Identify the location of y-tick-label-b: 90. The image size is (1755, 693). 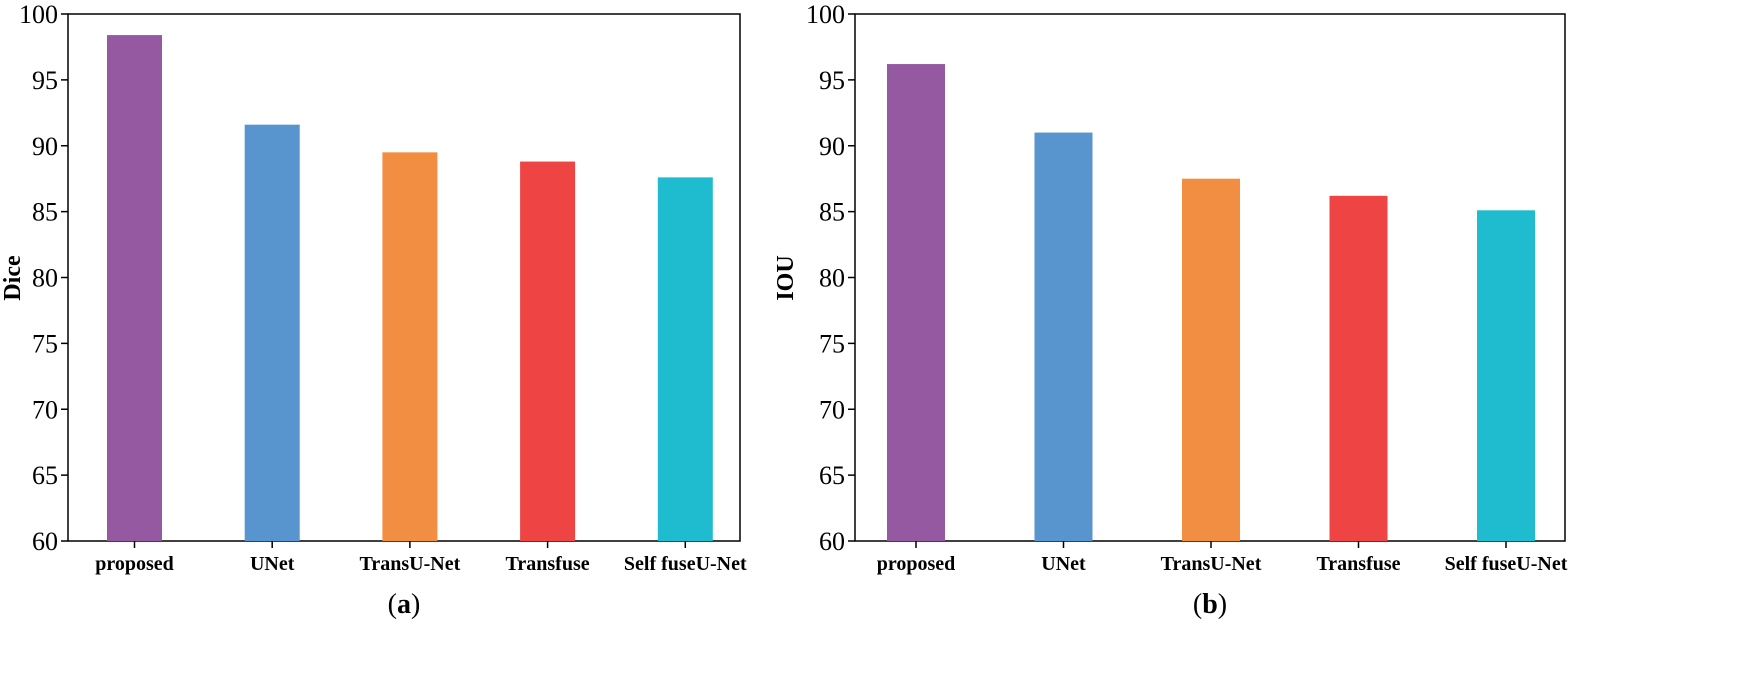
(832, 146).